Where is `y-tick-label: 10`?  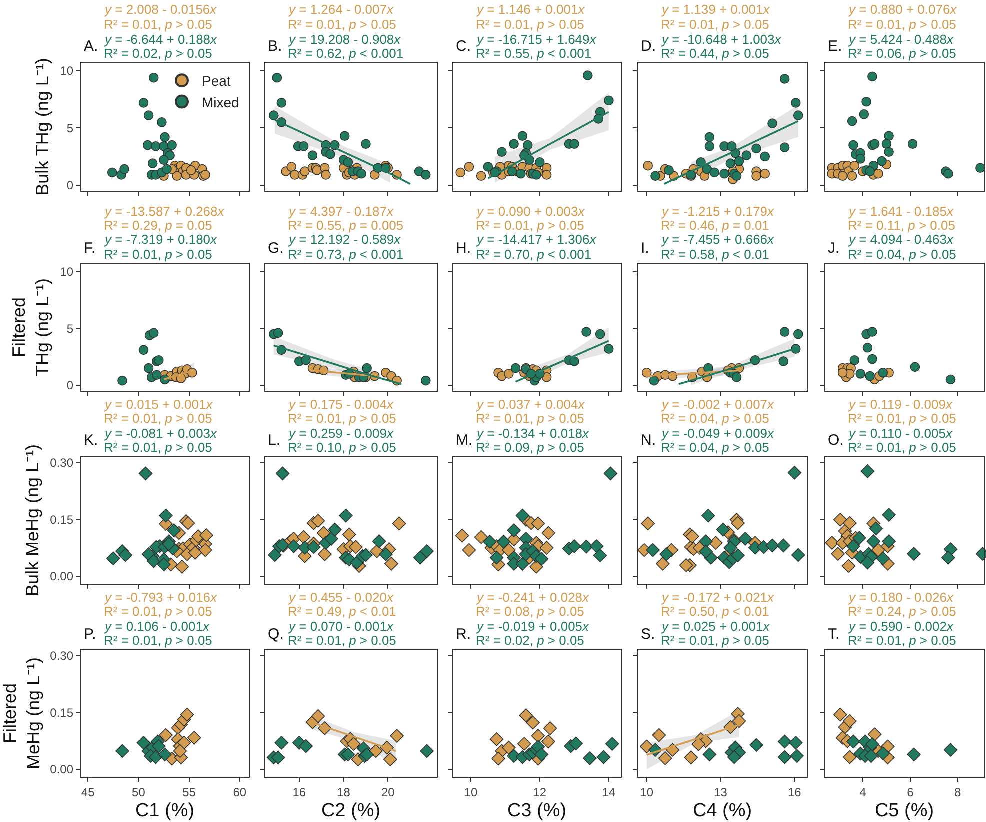 y-tick-label: 10 is located at coordinates (67, 71).